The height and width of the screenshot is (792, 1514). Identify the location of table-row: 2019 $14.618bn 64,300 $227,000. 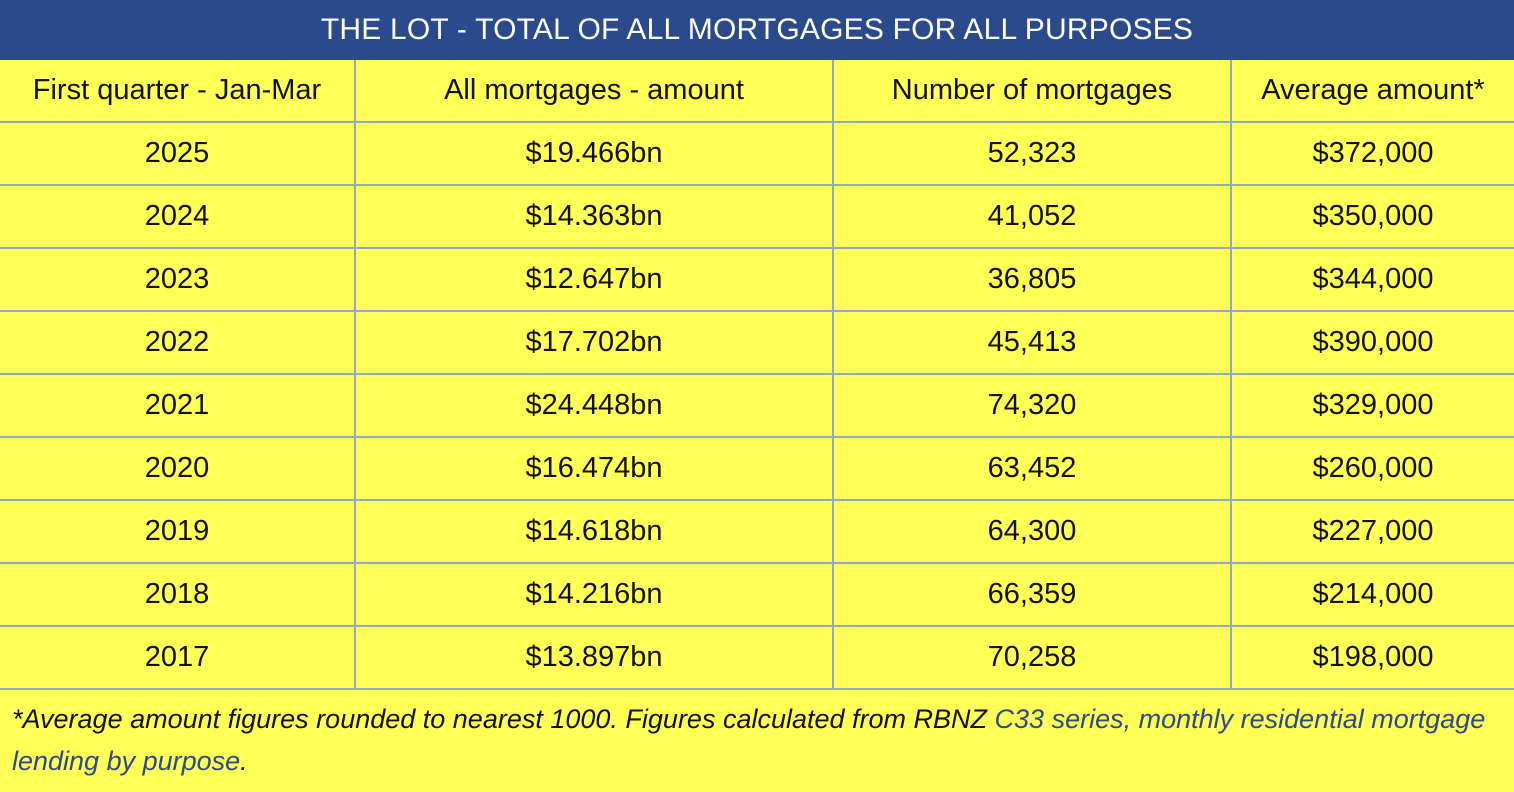
(757, 531).